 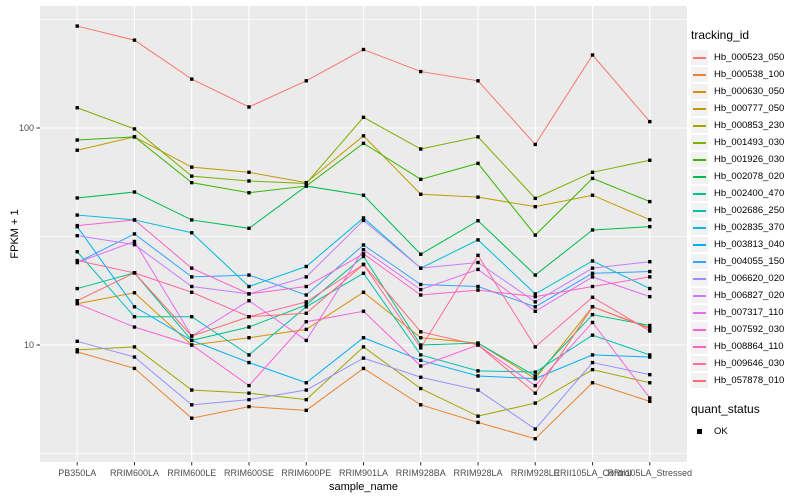 I want to click on x-tick-label: RRII105LA_Control, so click(x=593, y=473).